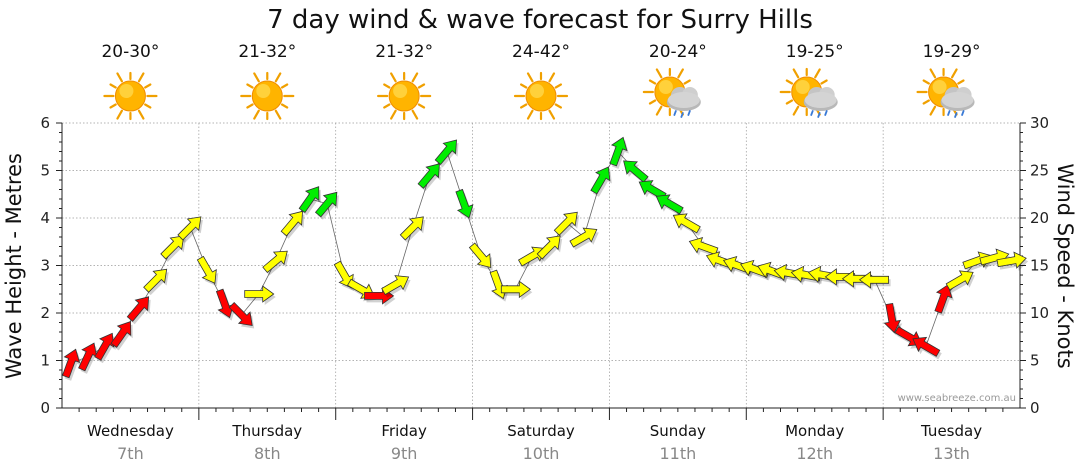 This screenshot has height=475, width=1080. I want to click on day-date-label: 11th, so click(677, 453).